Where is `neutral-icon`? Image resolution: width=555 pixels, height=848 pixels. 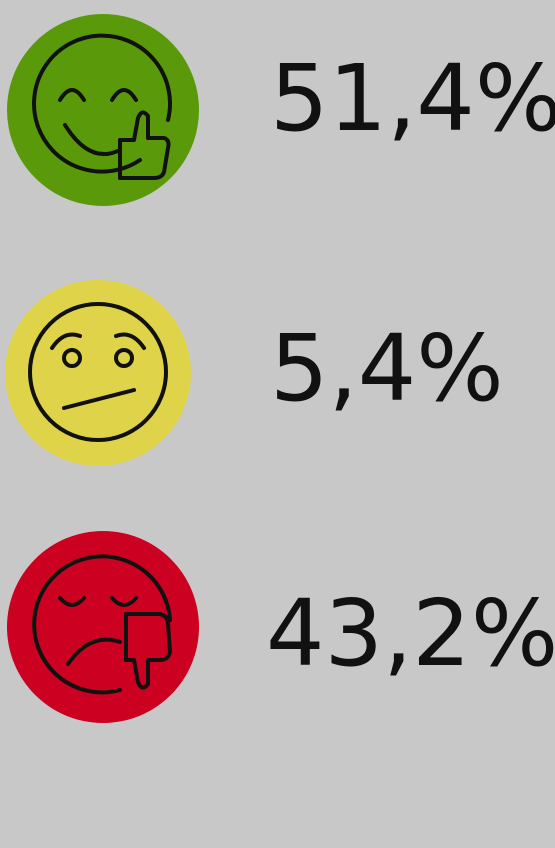 neutral-icon is located at coordinates (98, 373).